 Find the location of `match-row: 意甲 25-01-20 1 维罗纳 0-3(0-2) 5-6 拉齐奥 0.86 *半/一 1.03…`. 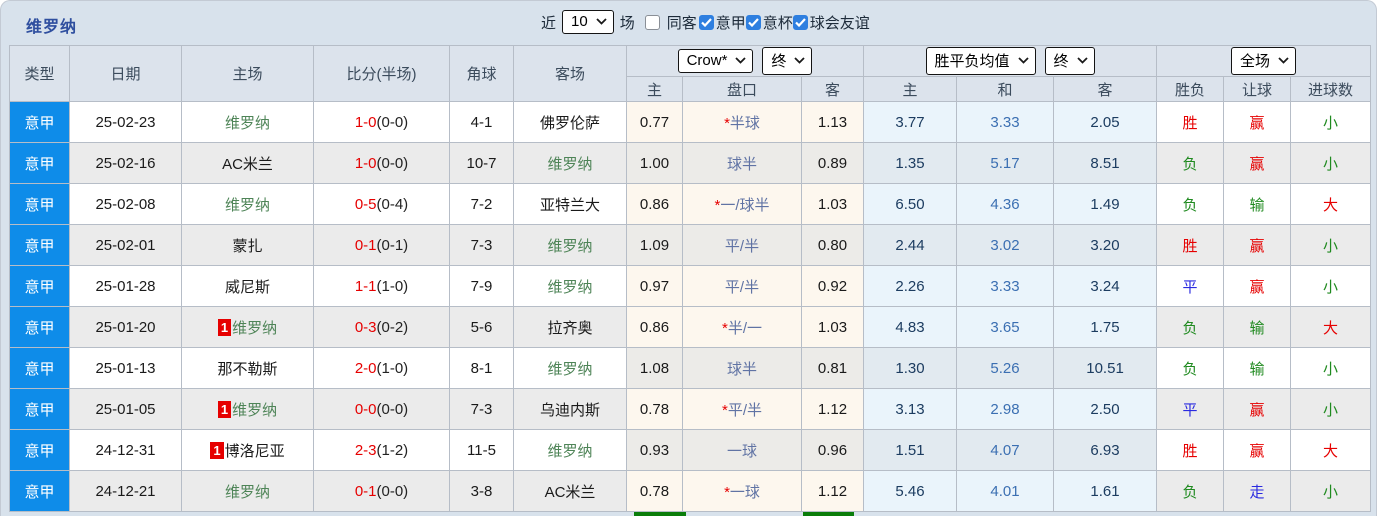

match-row: 意甲 25-01-20 1 维罗纳 0-3(0-2) 5-6 拉齐奥 0.86 *半/一 1.03… is located at coordinates (690, 327).